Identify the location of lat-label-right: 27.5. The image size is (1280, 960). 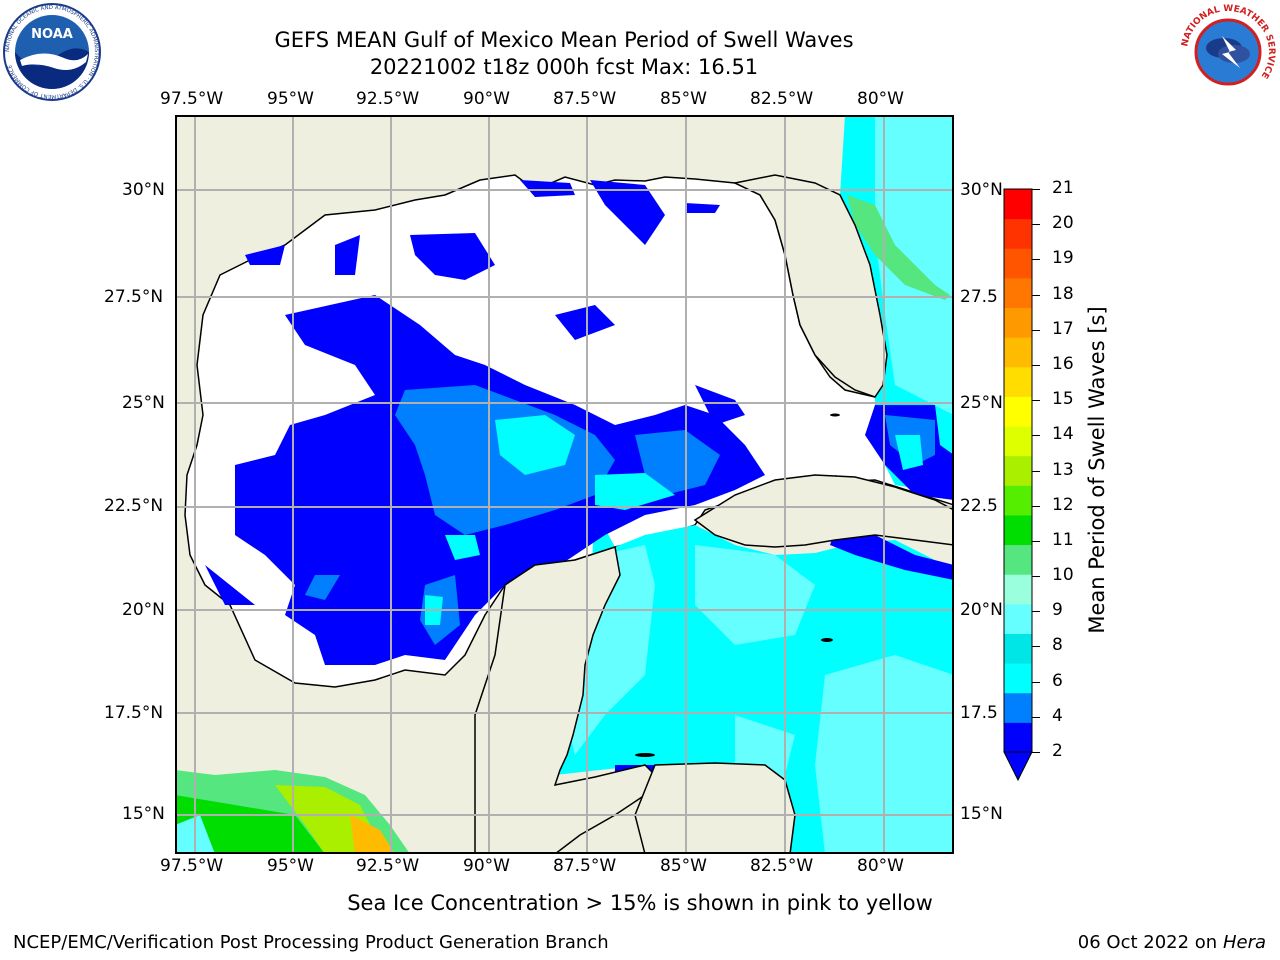
(979, 297).